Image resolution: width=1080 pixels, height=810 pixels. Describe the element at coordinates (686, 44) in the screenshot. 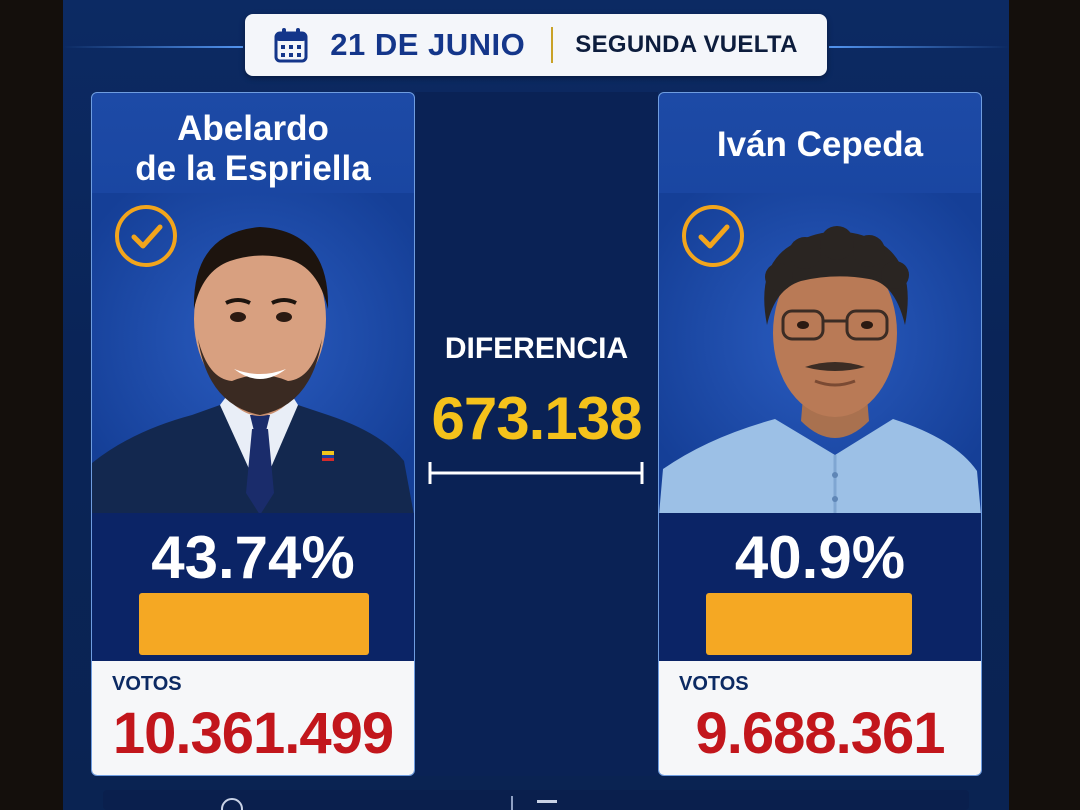

I see `election-round: SEGUNDA VUELTA` at that location.